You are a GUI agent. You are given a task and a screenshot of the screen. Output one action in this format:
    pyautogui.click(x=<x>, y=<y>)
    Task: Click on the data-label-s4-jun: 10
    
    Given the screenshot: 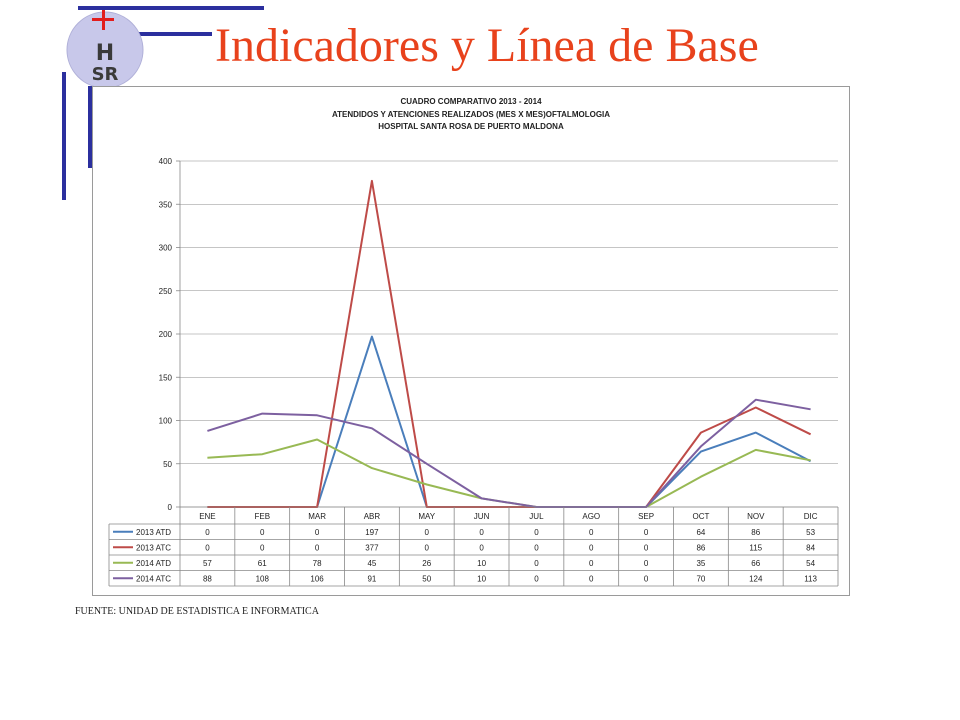 What is the action you would take?
    pyautogui.click(x=481, y=578)
    